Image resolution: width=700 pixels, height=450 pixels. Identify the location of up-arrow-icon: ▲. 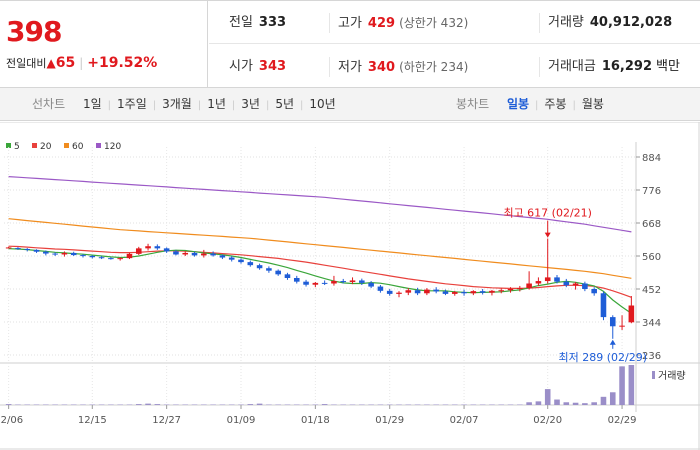
(51, 63).